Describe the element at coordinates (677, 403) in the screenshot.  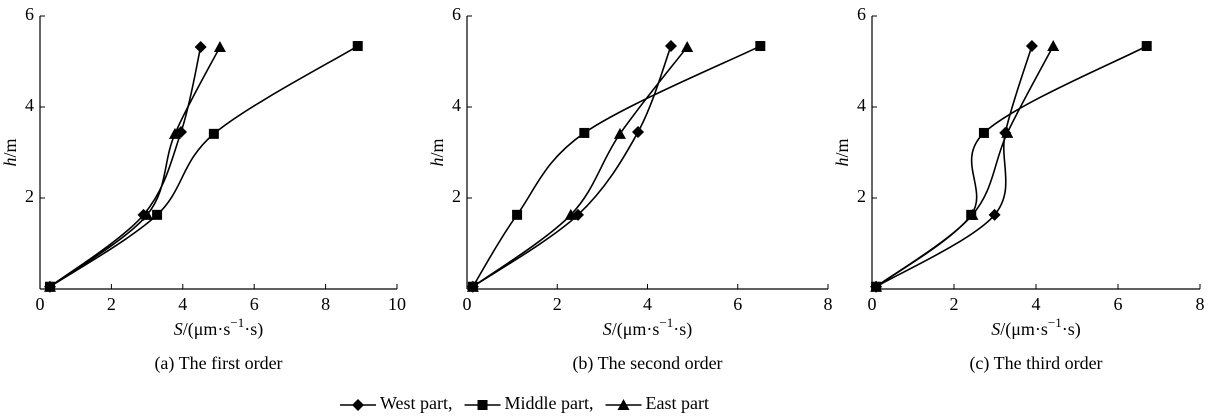
I see `legend-label: East part` at that location.